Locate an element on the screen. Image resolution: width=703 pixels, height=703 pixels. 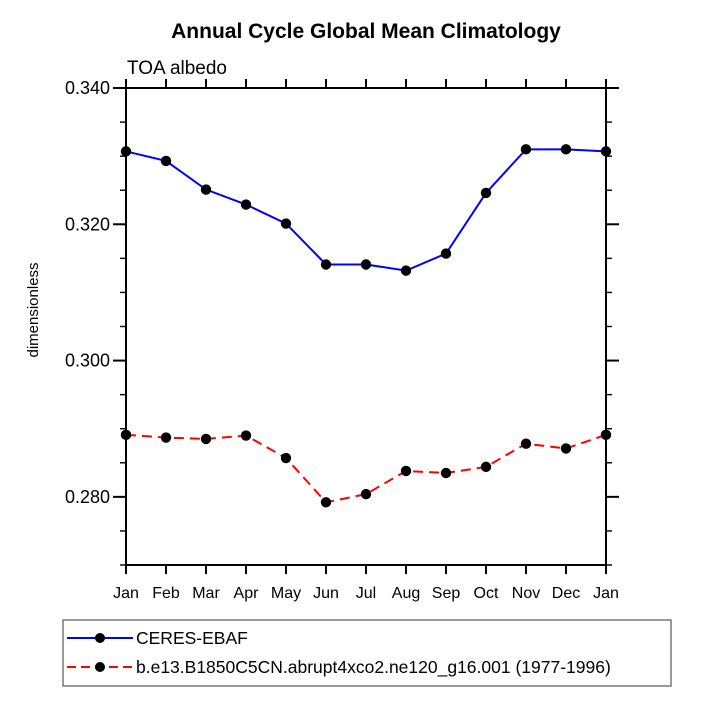
y-tick-label: 0.300 is located at coordinates (87, 361).